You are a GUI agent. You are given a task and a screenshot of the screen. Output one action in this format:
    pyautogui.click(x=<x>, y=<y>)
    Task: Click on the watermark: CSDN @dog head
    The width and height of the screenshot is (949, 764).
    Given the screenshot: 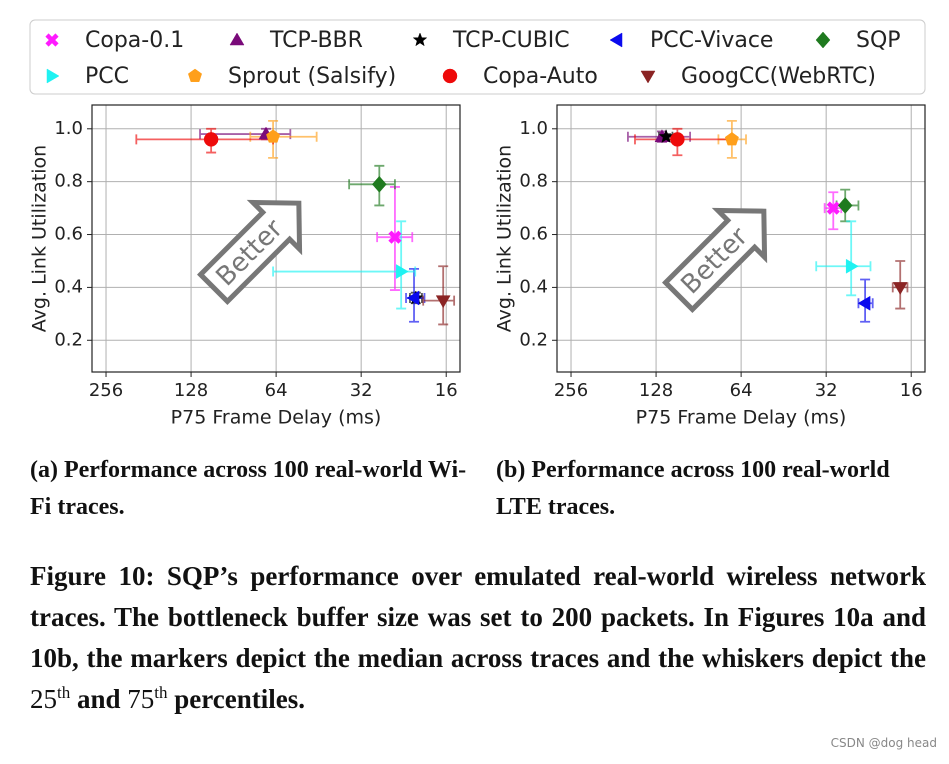 What is the action you would take?
    pyautogui.click(x=883, y=743)
    